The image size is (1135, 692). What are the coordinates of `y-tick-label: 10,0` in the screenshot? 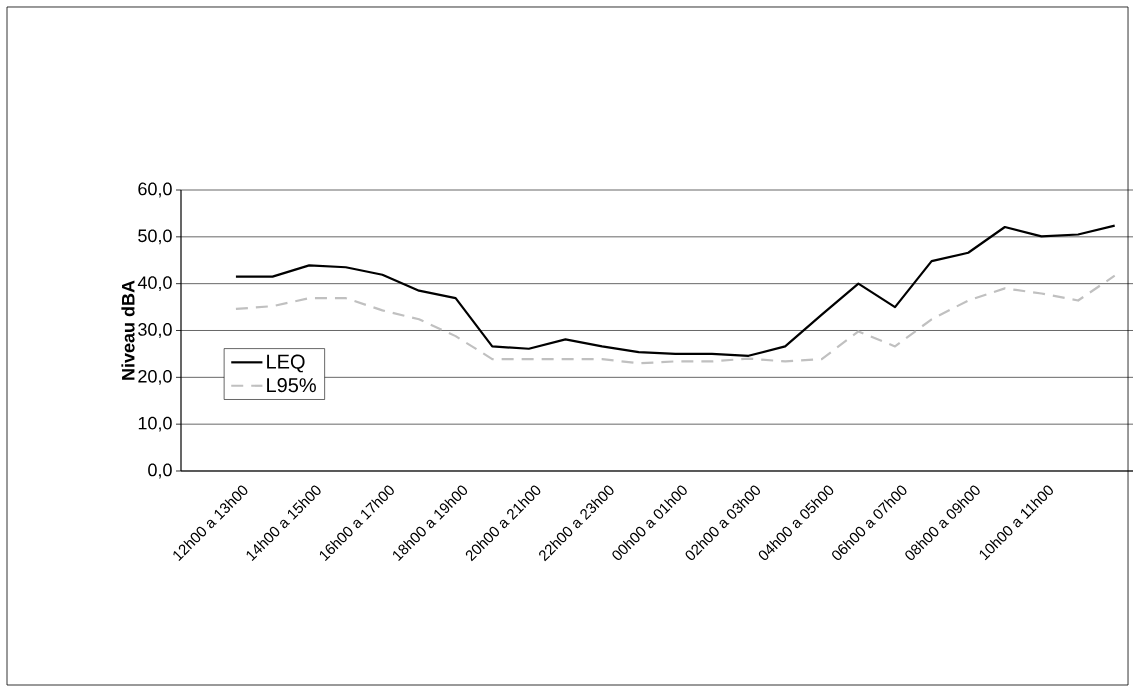 It's located at (155, 424).